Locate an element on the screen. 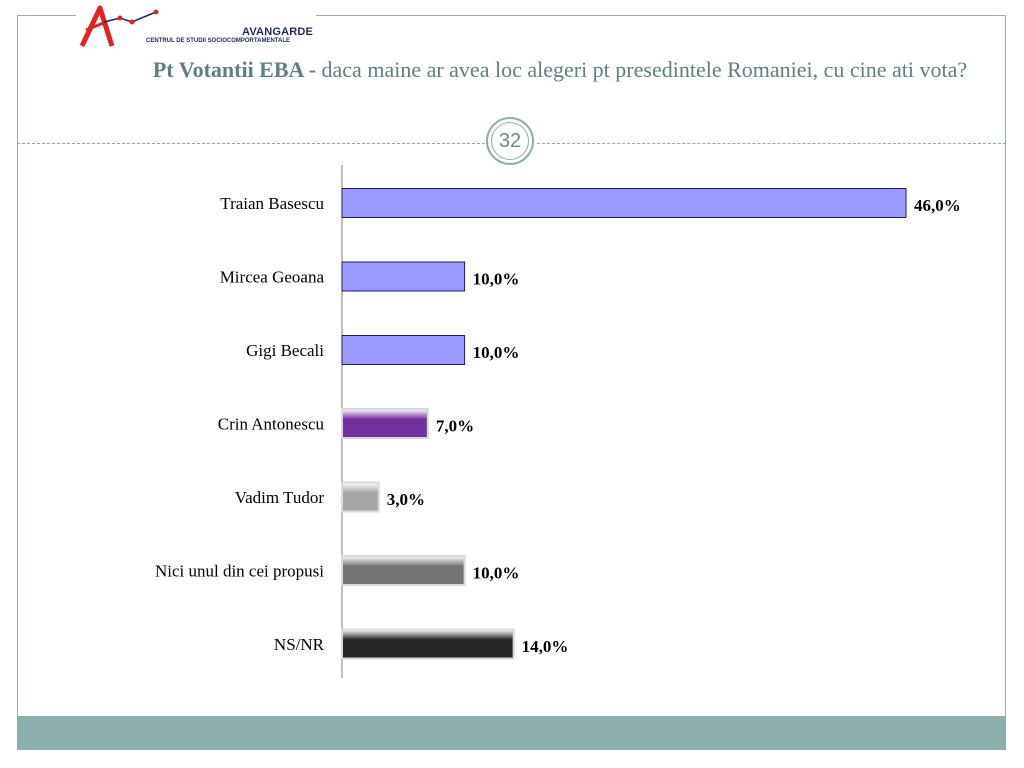  category-label-6: NS/NR is located at coordinates (299, 644).